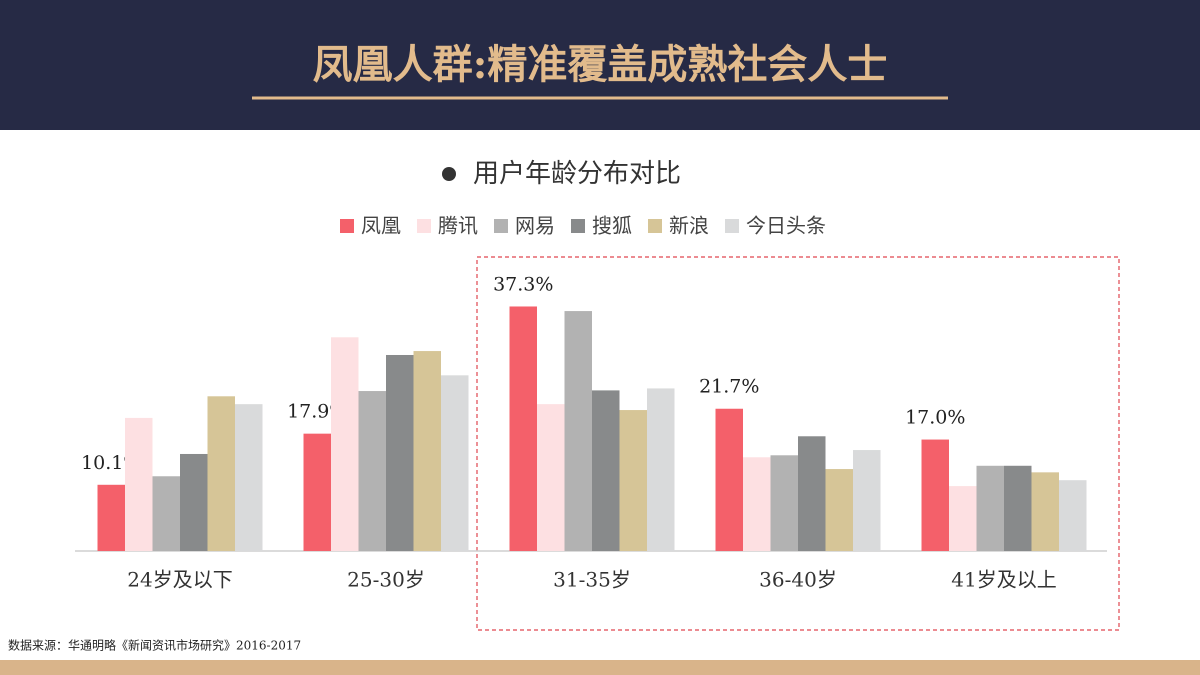 The width and height of the screenshot is (1200, 675). Describe the element at coordinates (729, 387) in the screenshot. I see `value-label: 21.7%` at that location.